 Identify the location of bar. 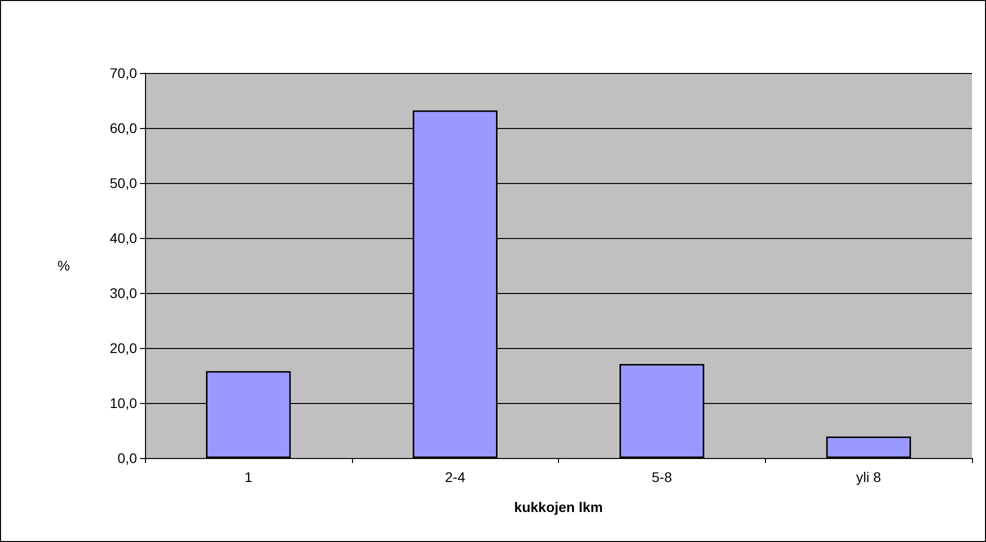
(869, 447).